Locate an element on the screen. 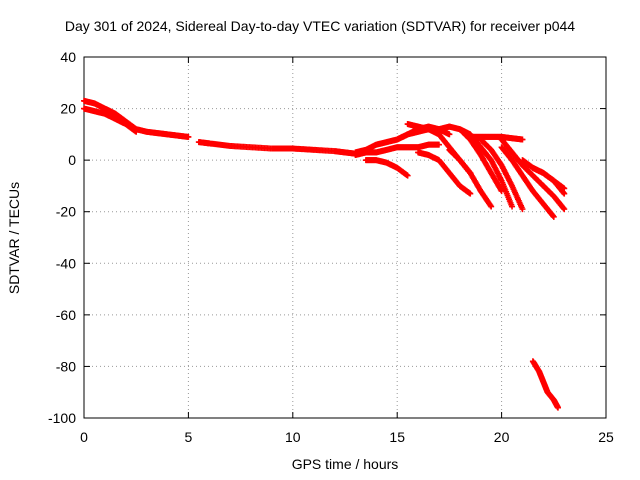  x-tick-label: 25 is located at coordinates (606, 437).